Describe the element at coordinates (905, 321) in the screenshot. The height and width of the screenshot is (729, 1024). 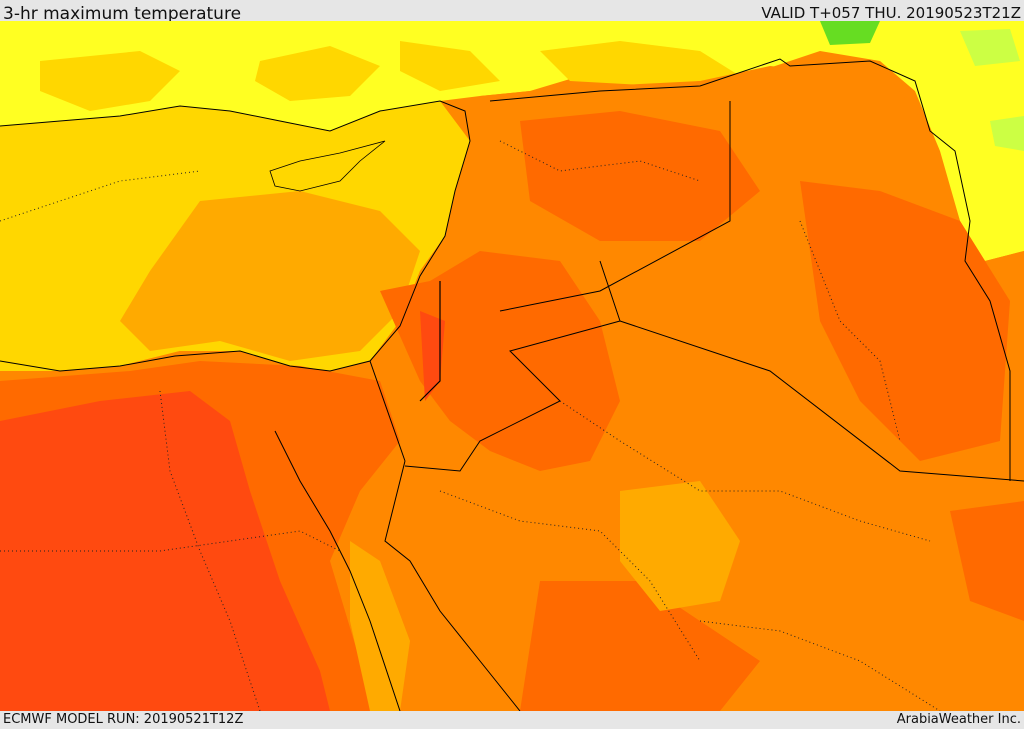
I see `iraq-hot-zone` at that location.